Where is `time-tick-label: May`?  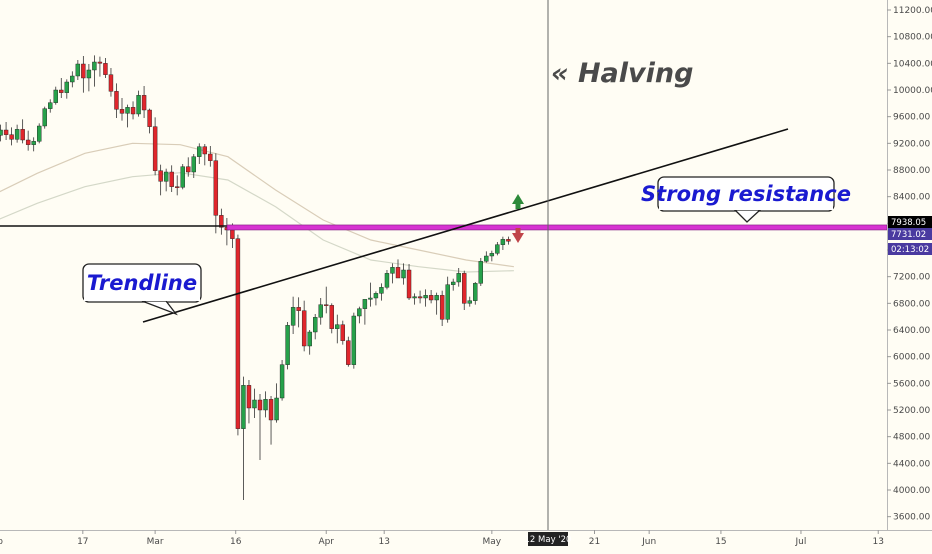
time-tick-label: May is located at coordinates (492, 542).